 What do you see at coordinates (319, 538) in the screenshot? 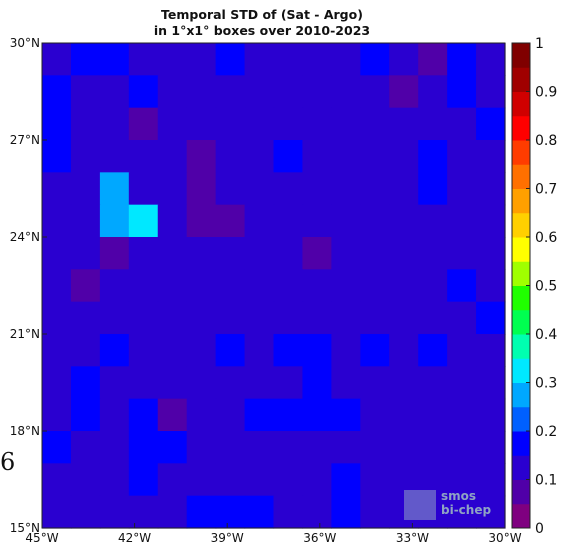
I see `x-tick-label: 36°W` at bounding box center [319, 538].